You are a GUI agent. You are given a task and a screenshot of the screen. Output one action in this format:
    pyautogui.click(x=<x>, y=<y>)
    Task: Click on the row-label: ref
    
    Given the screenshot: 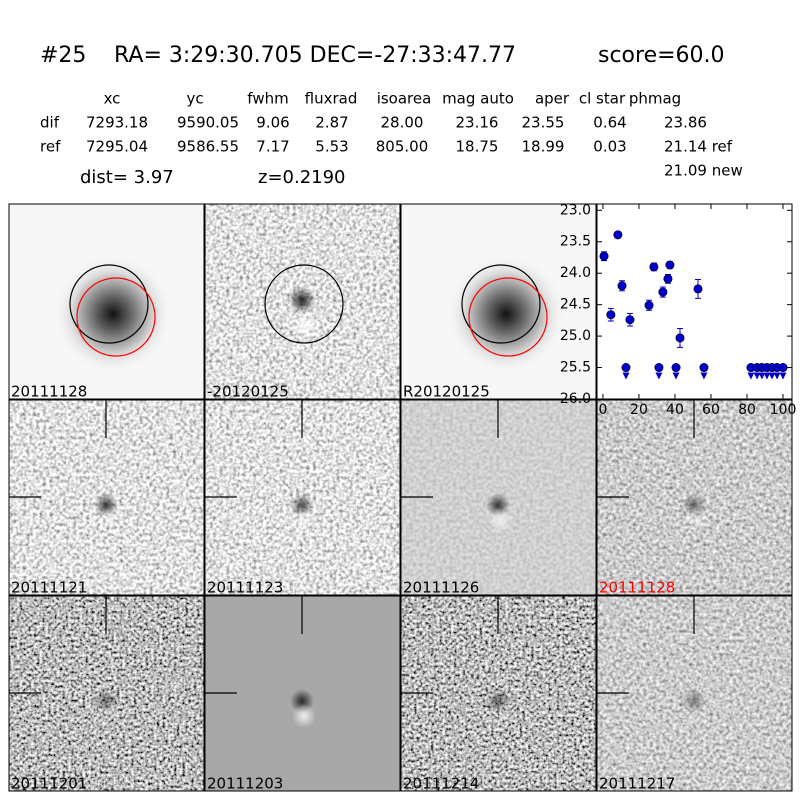 What is the action you would take?
    pyautogui.click(x=50, y=147)
    